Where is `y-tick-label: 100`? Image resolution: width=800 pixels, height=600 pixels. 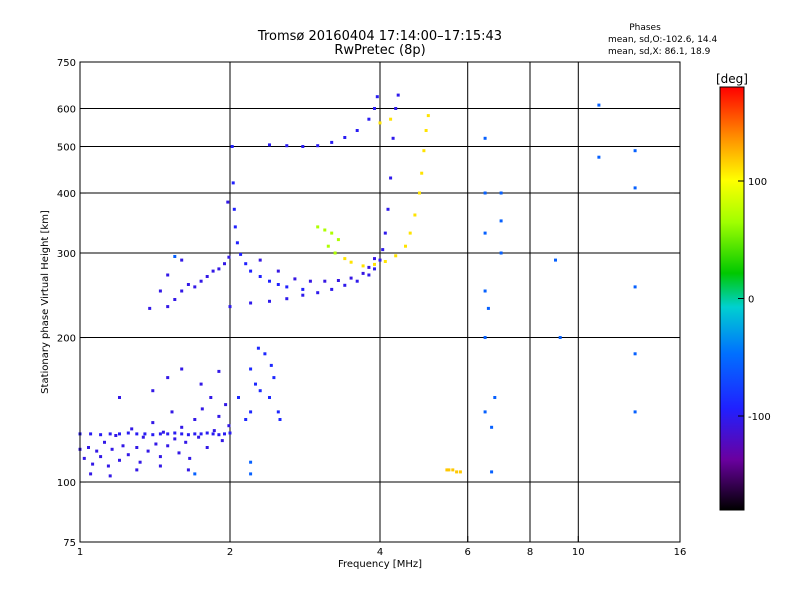
y-tick-label: 100 is located at coordinates (66, 483).